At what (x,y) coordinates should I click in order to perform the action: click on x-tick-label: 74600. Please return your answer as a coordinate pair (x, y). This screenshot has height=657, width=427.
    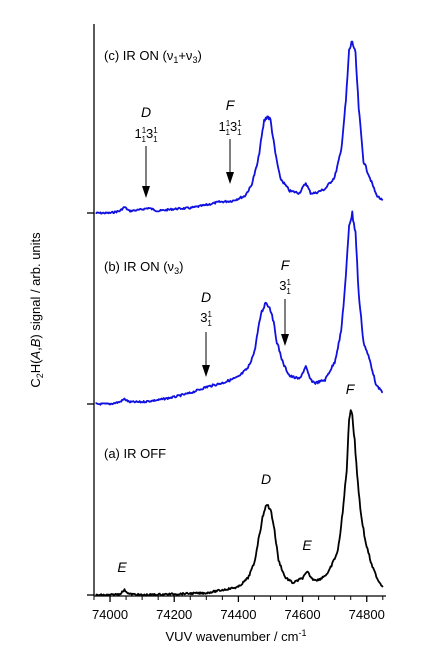
    Looking at the image, I should click on (302, 614).